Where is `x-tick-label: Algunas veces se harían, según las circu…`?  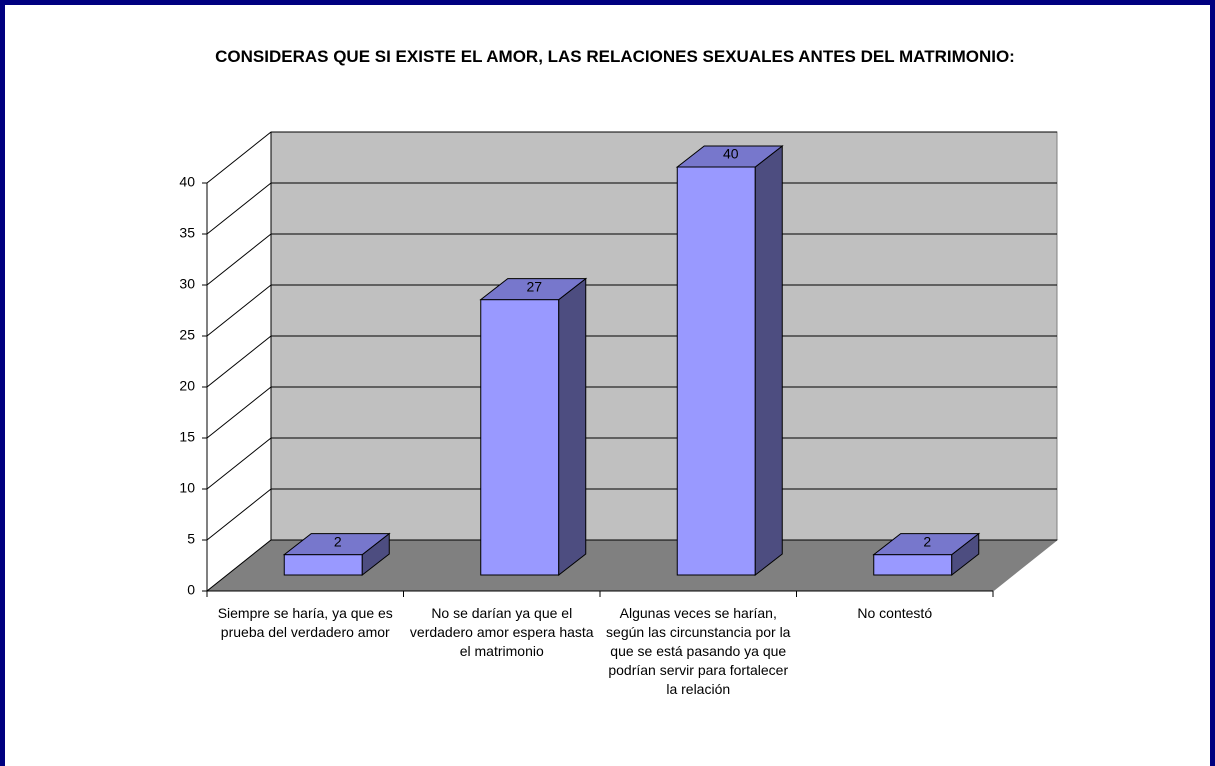 x-tick-label: Algunas veces se harían, según las circu… is located at coordinates (698, 651).